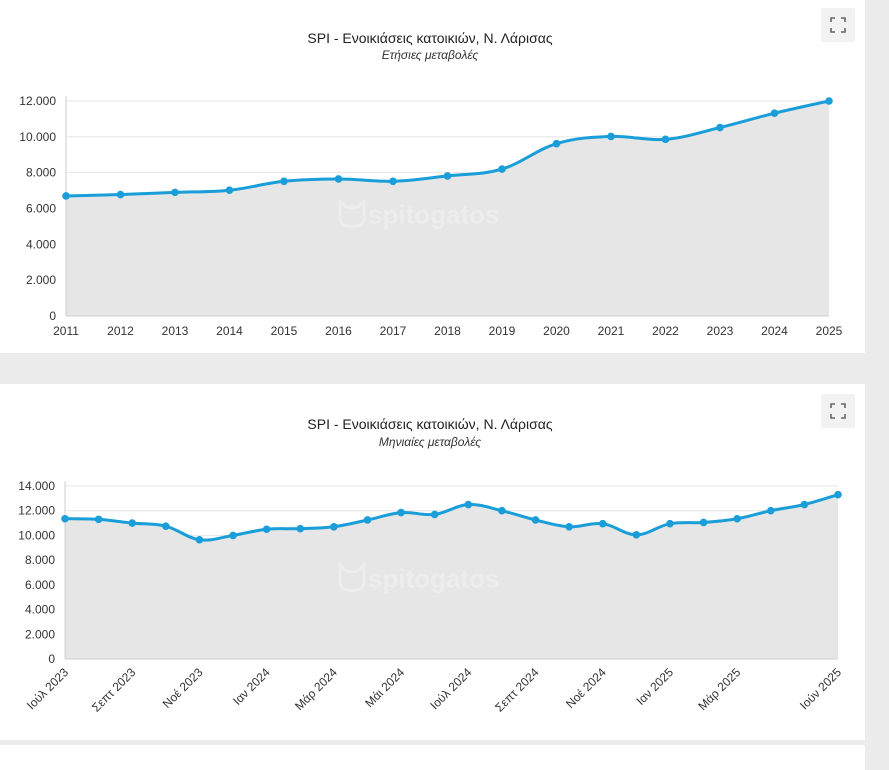 This screenshot has height=770, width=889. I want to click on annual-chart-subtitle: Ετήσιες μεταβολές, so click(430, 55).